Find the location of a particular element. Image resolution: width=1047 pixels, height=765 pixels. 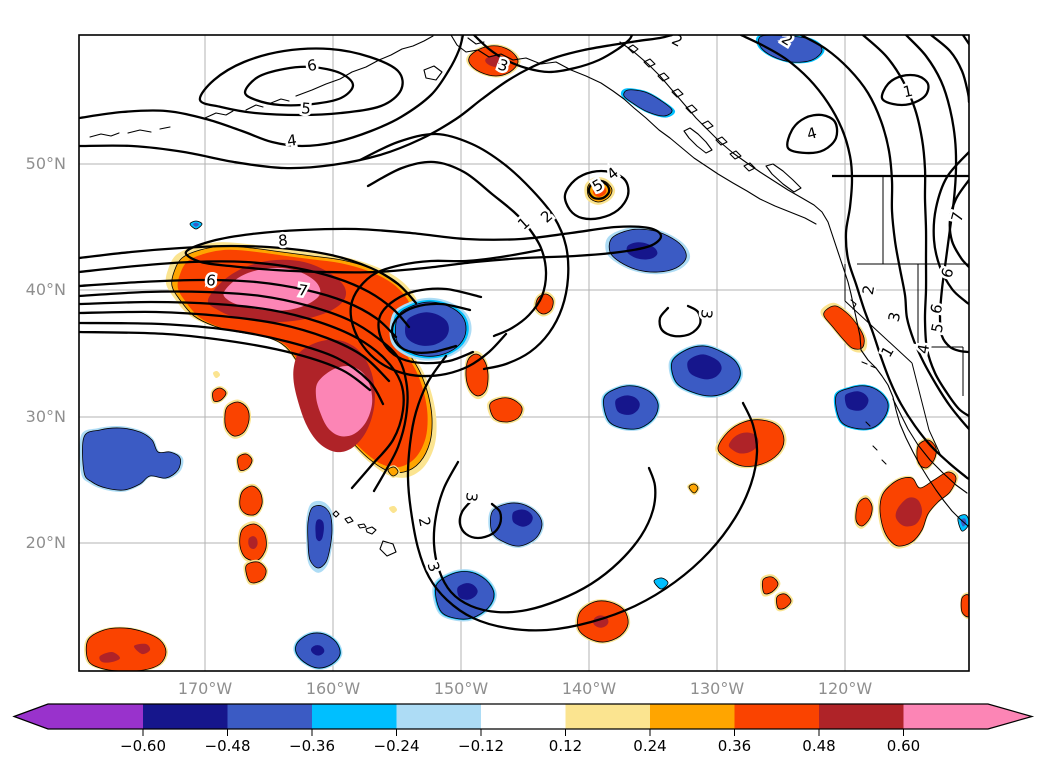

colorbar-tick-label: 0.36 is located at coordinates (734, 746).